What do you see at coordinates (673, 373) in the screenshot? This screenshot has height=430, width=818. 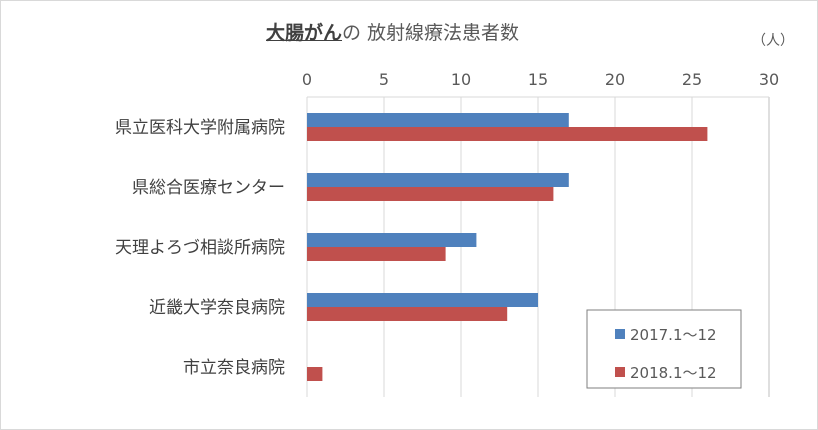 I see `legend-label: 2018.1～12` at bounding box center [673, 373].